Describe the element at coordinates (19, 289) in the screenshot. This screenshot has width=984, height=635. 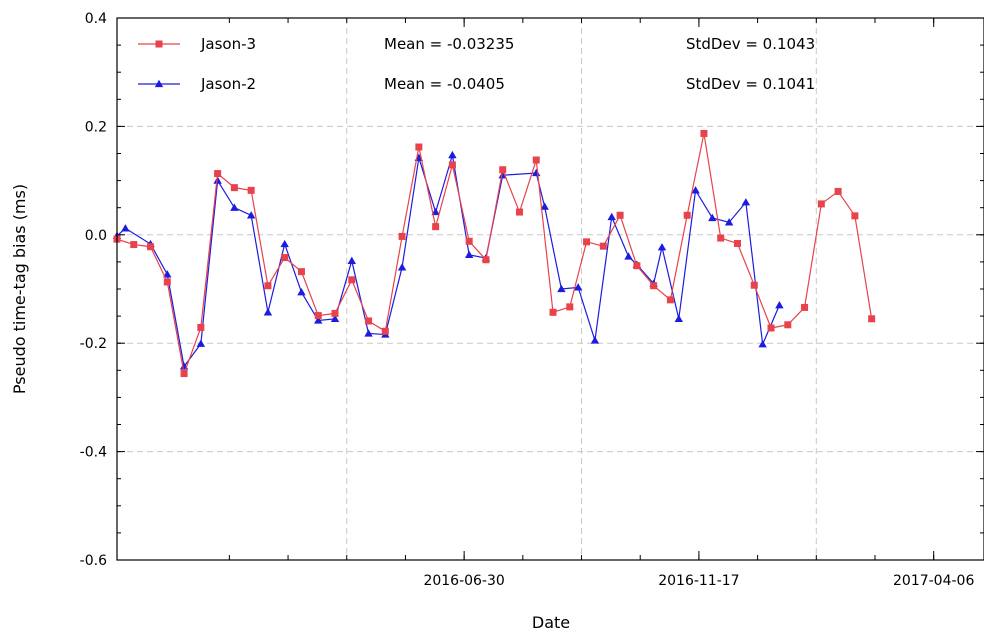
I see `y-axis-label: Pseudo time-tag bias (ms)` at that location.